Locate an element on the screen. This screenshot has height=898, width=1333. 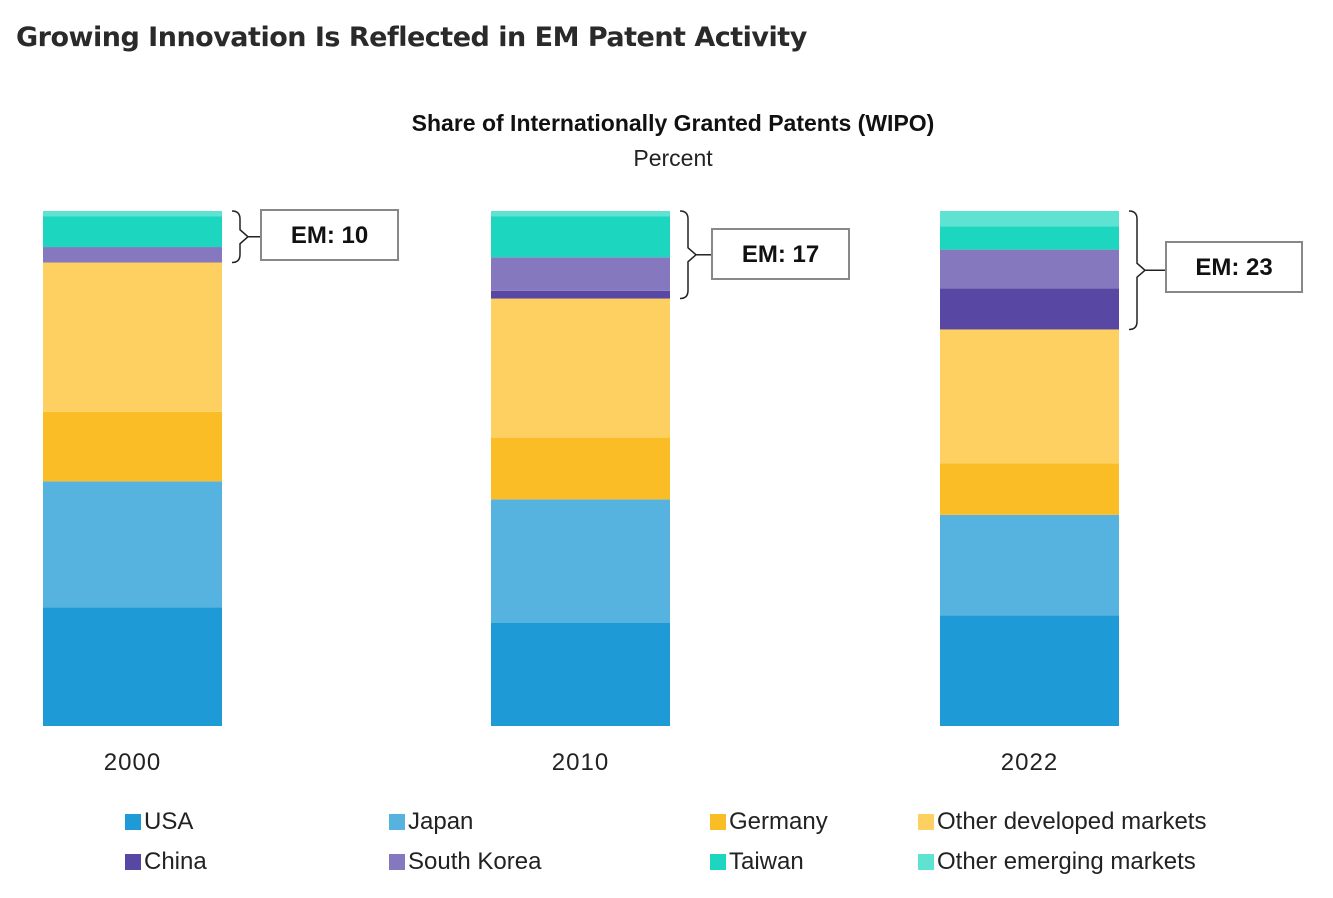
em-annotation-label-2000: EM: 10 is located at coordinates (329, 235).